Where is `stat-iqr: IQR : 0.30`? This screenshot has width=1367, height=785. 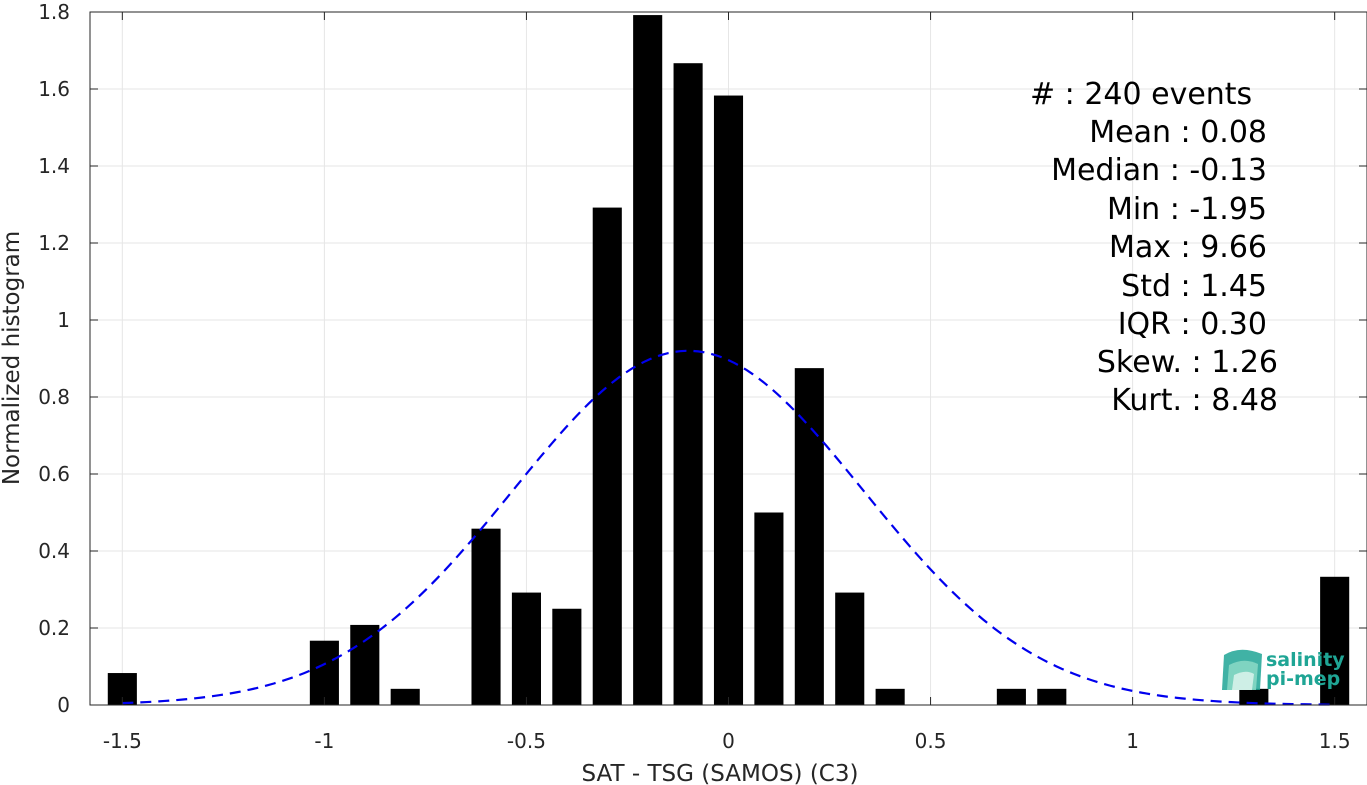 stat-iqr: IQR : 0.30 is located at coordinates (1192, 324).